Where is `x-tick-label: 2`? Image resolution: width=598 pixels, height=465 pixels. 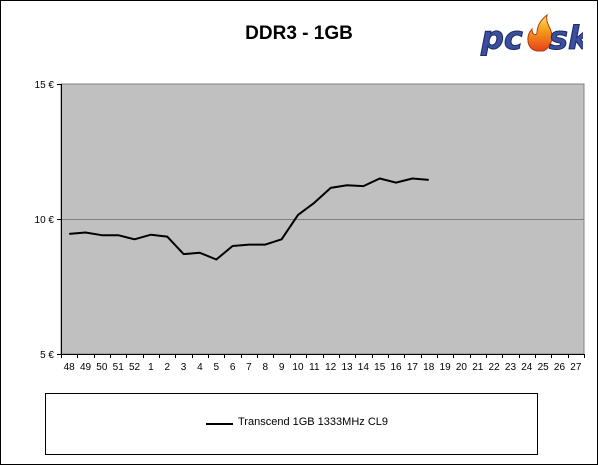 x-tick-label: 2 is located at coordinates (167, 367).